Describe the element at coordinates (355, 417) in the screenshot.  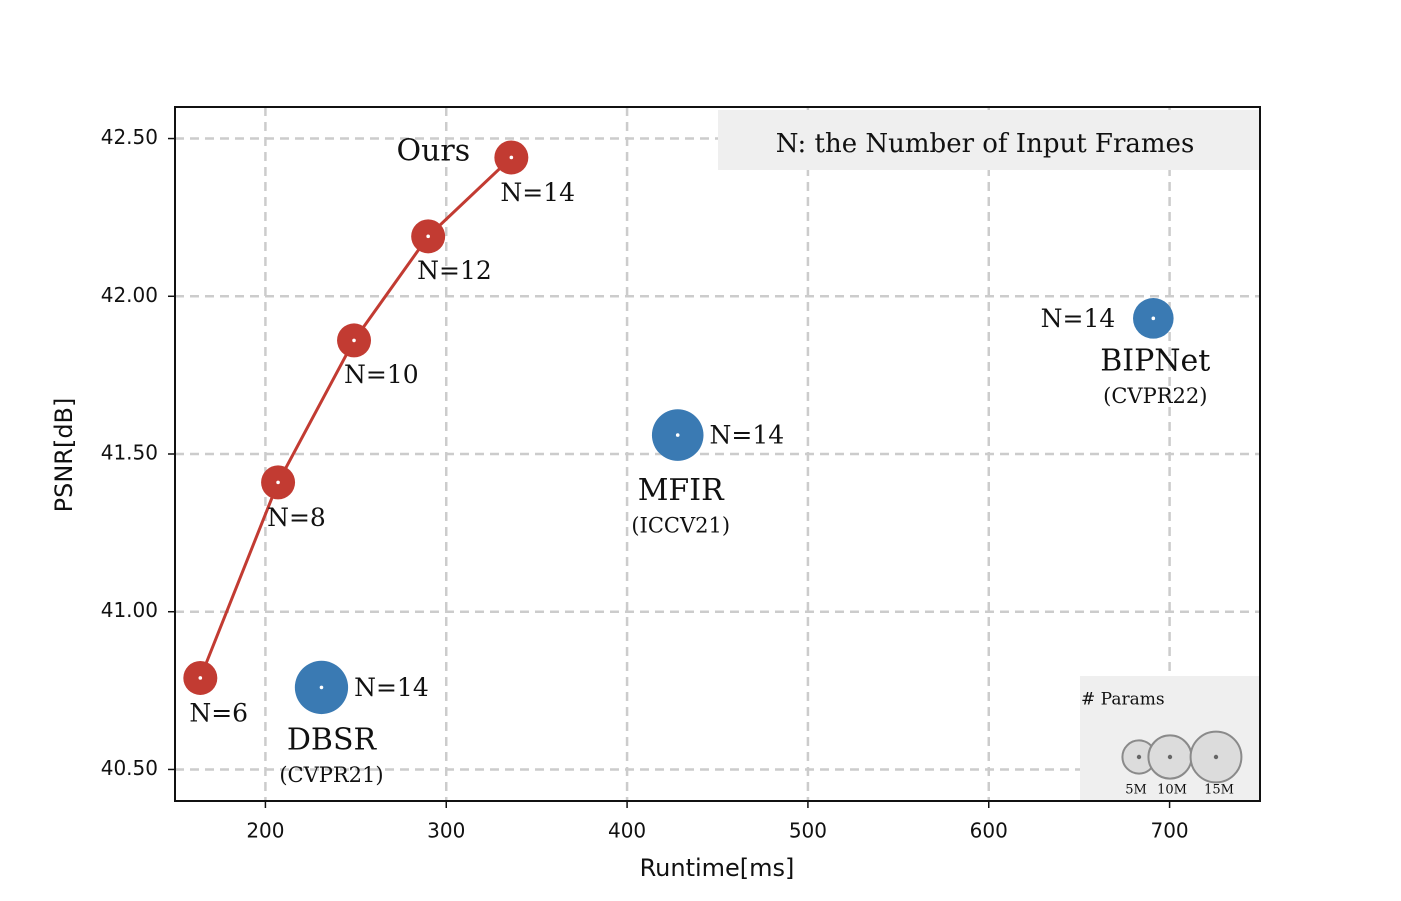
I see `ours-line` at that location.